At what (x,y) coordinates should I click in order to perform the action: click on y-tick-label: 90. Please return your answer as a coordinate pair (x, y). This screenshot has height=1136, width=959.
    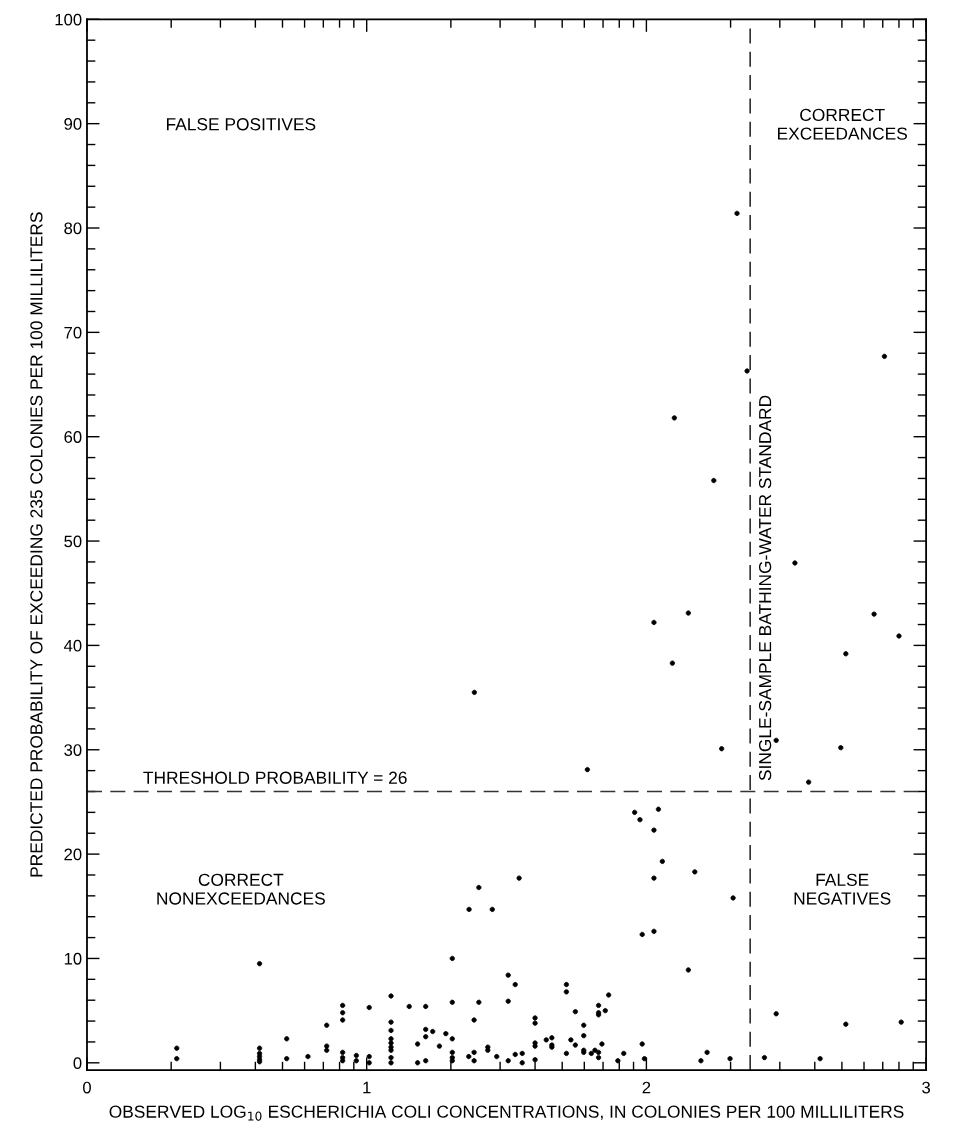
    Looking at the image, I should click on (73, 124).